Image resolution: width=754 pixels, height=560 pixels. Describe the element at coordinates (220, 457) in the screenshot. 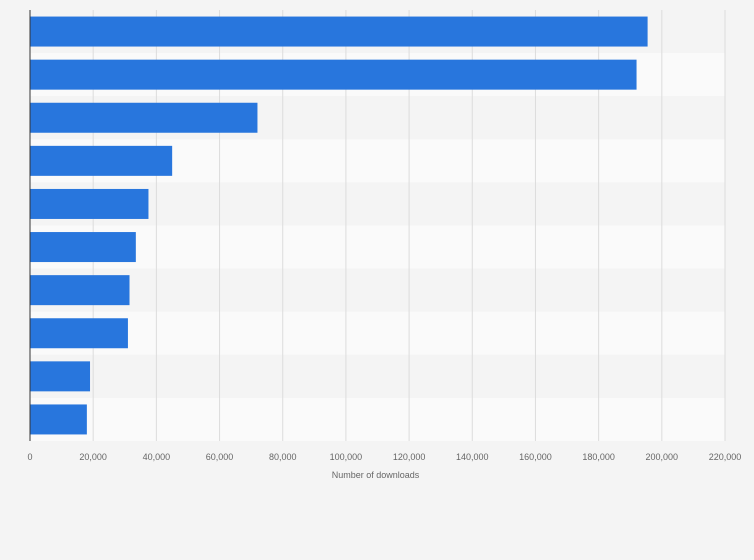

I see `x-tick-label: 60,000` at that location.